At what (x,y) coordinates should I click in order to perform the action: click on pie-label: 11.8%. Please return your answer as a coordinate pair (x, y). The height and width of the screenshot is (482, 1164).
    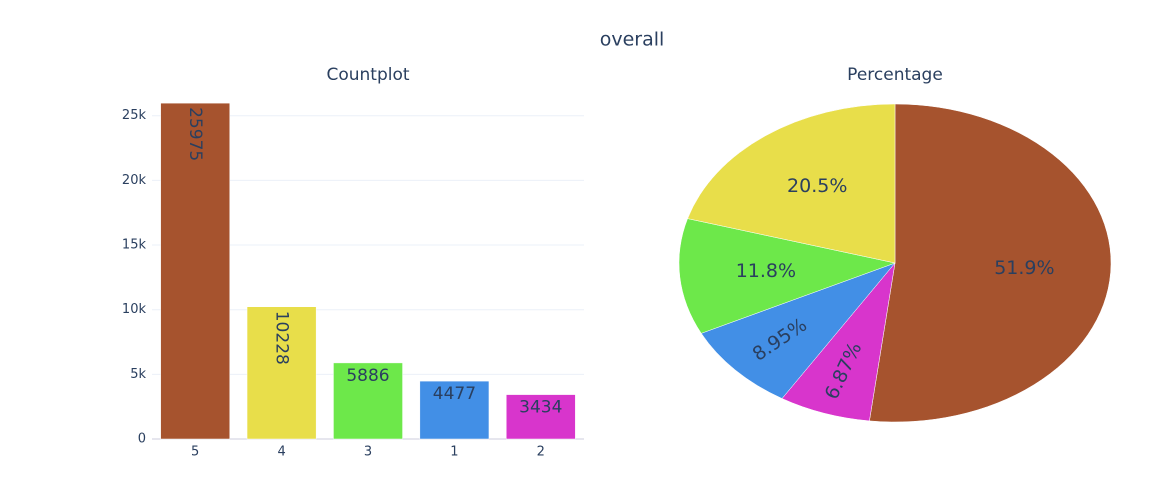
    Looking at the image, I should click on (766, 271).